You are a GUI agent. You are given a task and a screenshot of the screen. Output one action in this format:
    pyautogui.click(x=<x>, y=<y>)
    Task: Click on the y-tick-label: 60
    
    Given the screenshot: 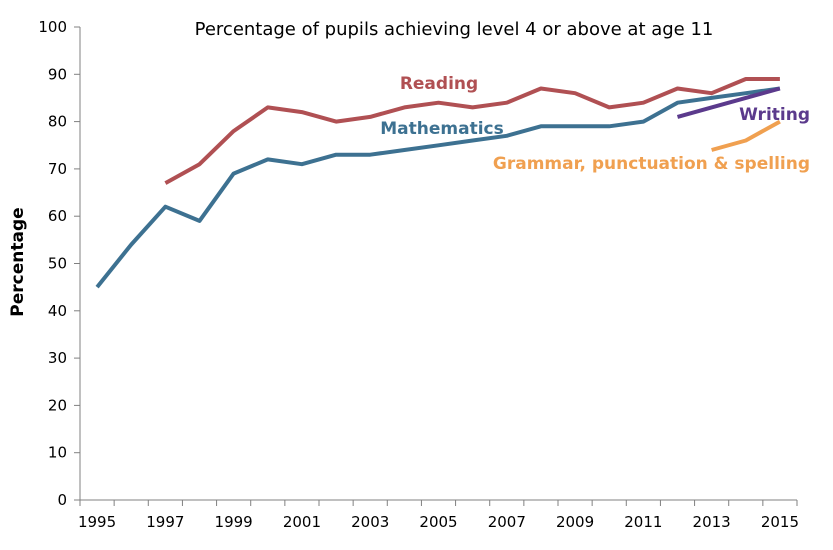 What is the action you would take?
    pyautogui.click(x=57, y=216)
    